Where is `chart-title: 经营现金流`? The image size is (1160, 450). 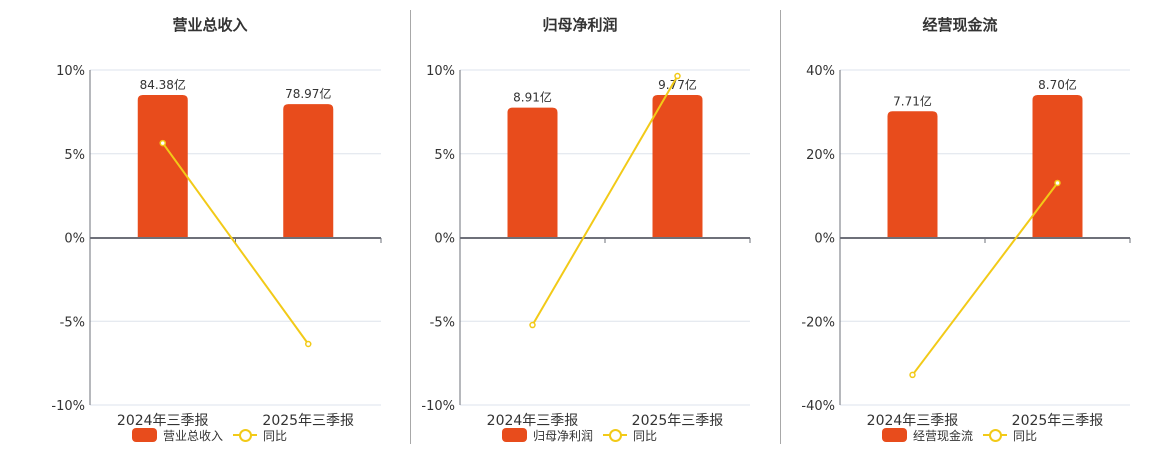 chart-title: 经营现金流 is located at coordinates (960, 25).